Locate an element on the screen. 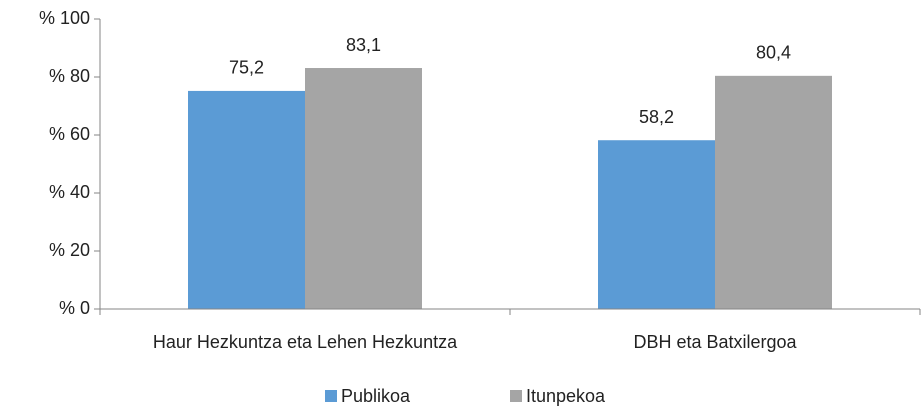  y-tick-label: % 80 is located at coordinates (69, 76).